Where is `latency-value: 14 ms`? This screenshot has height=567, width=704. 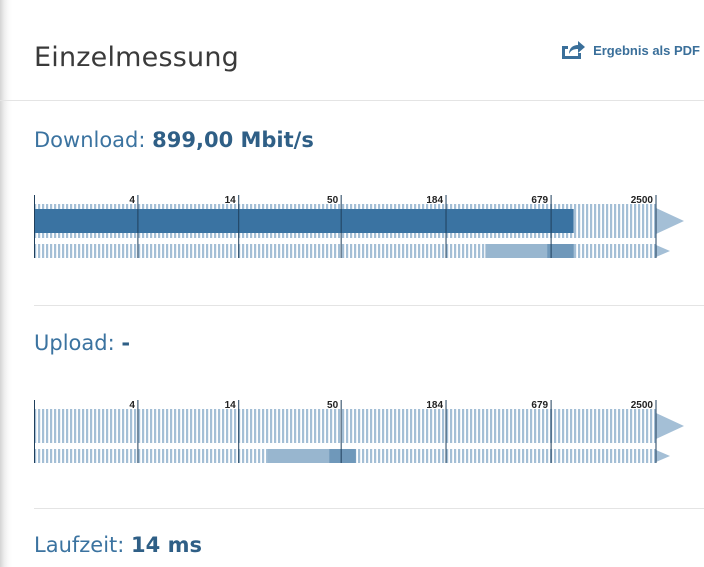 latency-value: 14 ms is located at coordinates (166, 545).